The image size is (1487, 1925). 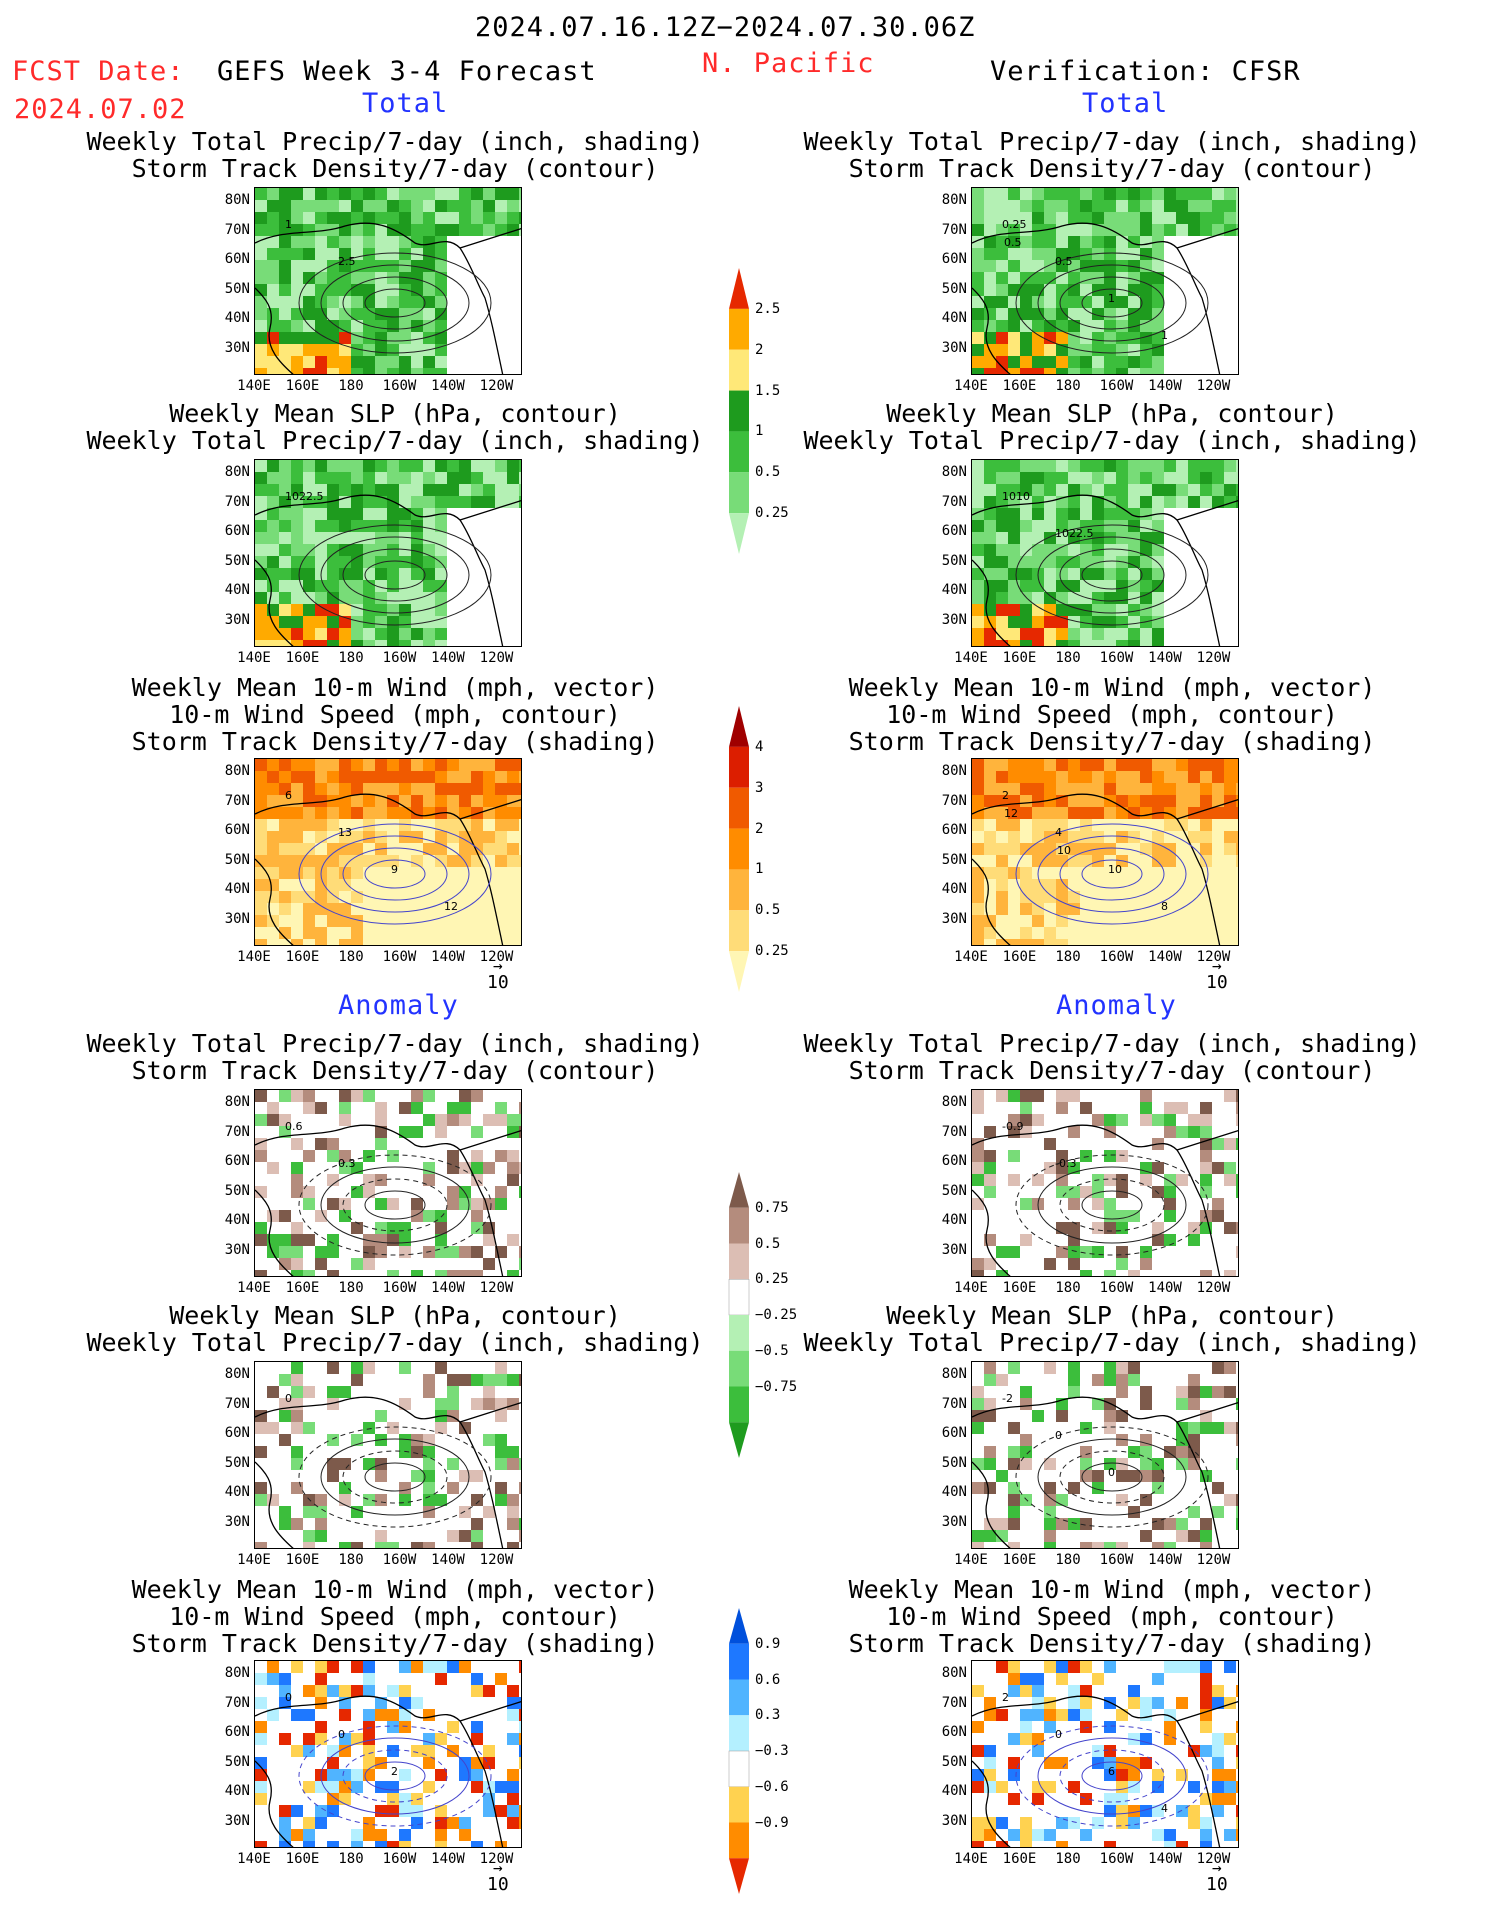 What do you see at coordinates (405, 103) in the screenshot?
I see `section-total-left: Total` at bounding box center [405, 103].